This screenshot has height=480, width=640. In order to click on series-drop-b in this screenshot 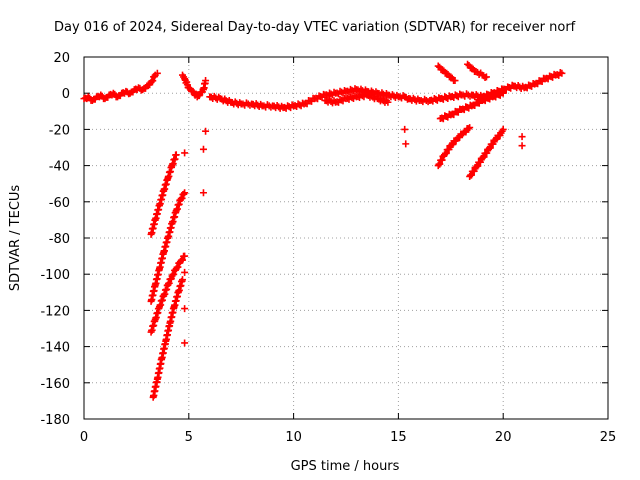, I will do `click(168, 247)`.